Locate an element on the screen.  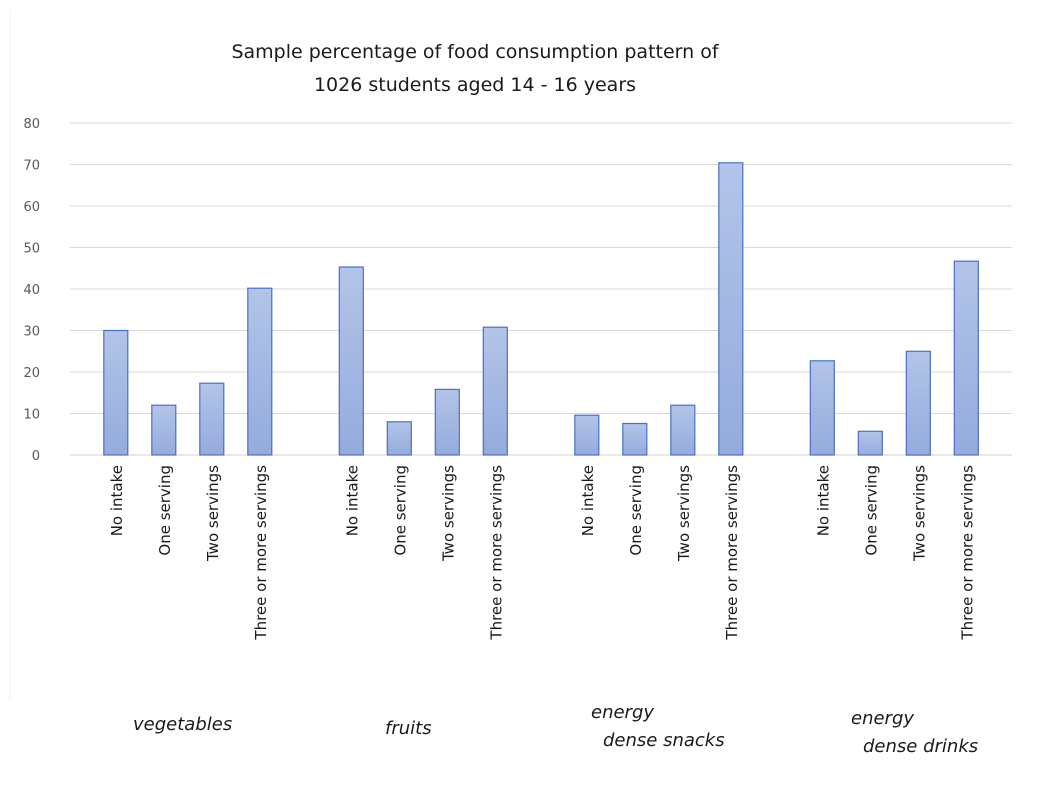
y-tick-label: 70 is located at coordinates (31, 166).